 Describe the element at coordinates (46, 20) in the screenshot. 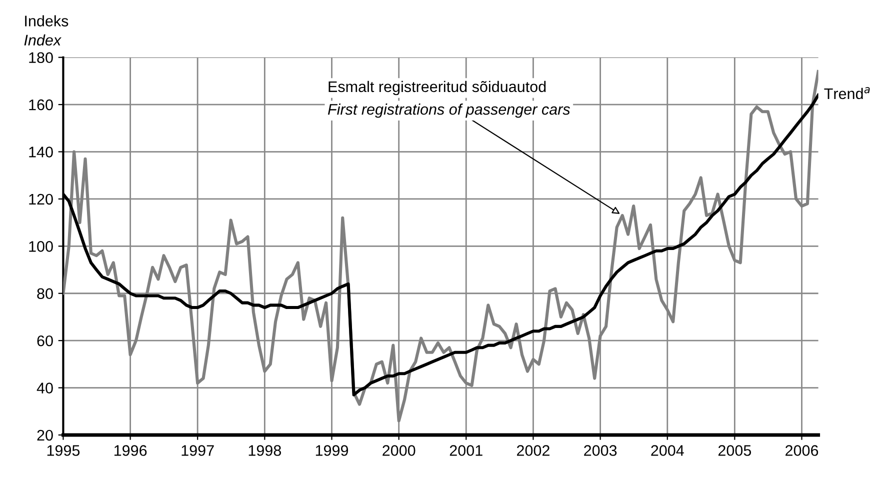

I see `chart-title: Indeks` at that location.